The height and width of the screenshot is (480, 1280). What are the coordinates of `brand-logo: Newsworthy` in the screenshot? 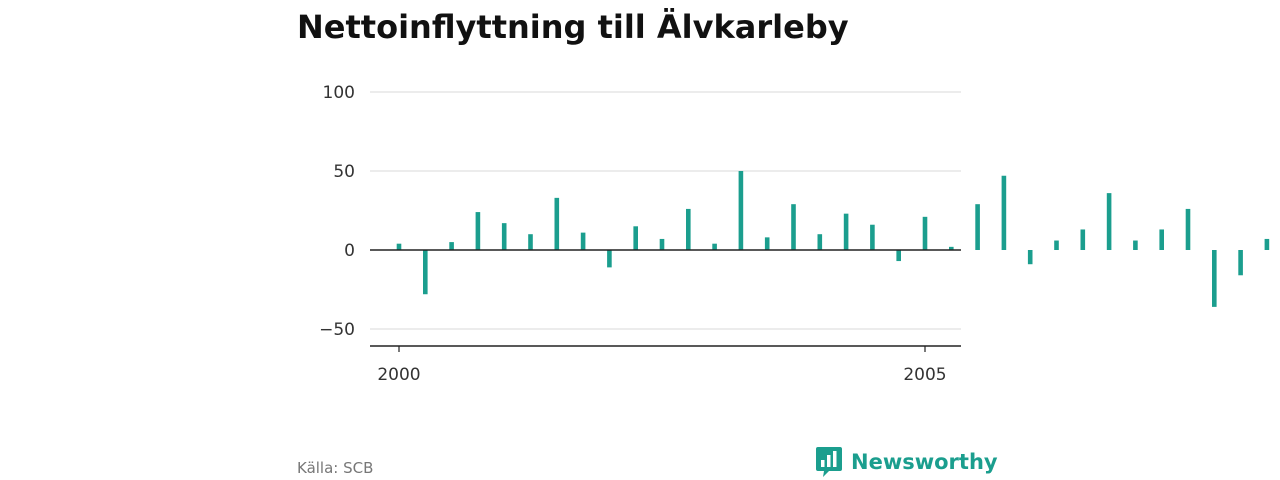 It's located at (906, 462).